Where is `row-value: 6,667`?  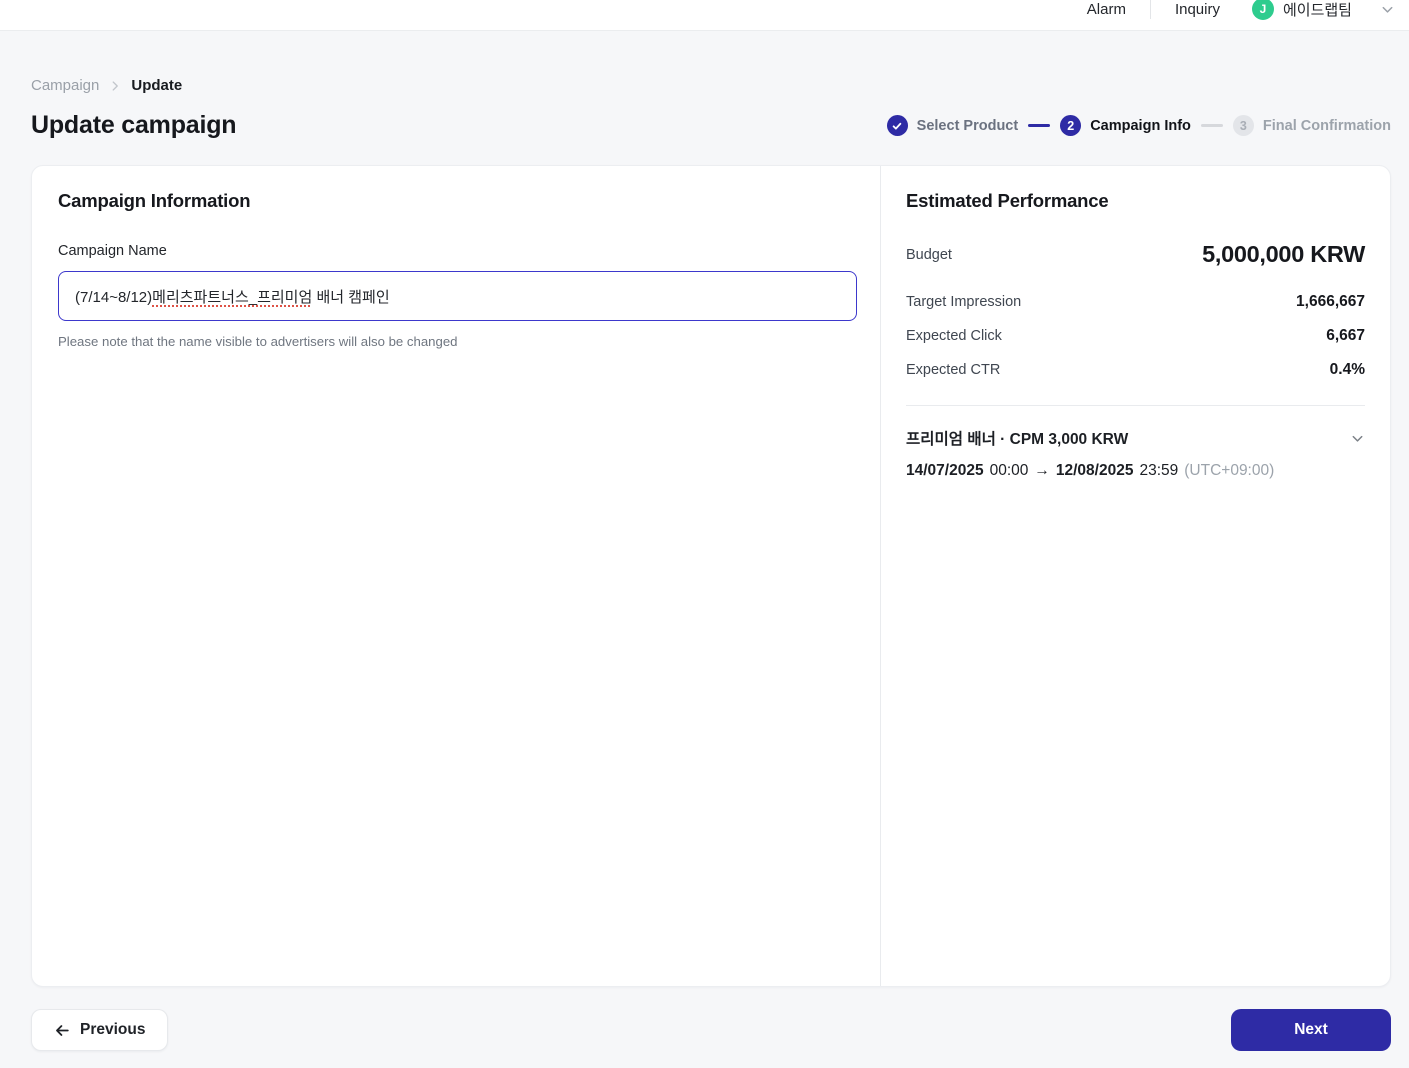 row-value: 6,667 is located at coordinates (1345, 335).